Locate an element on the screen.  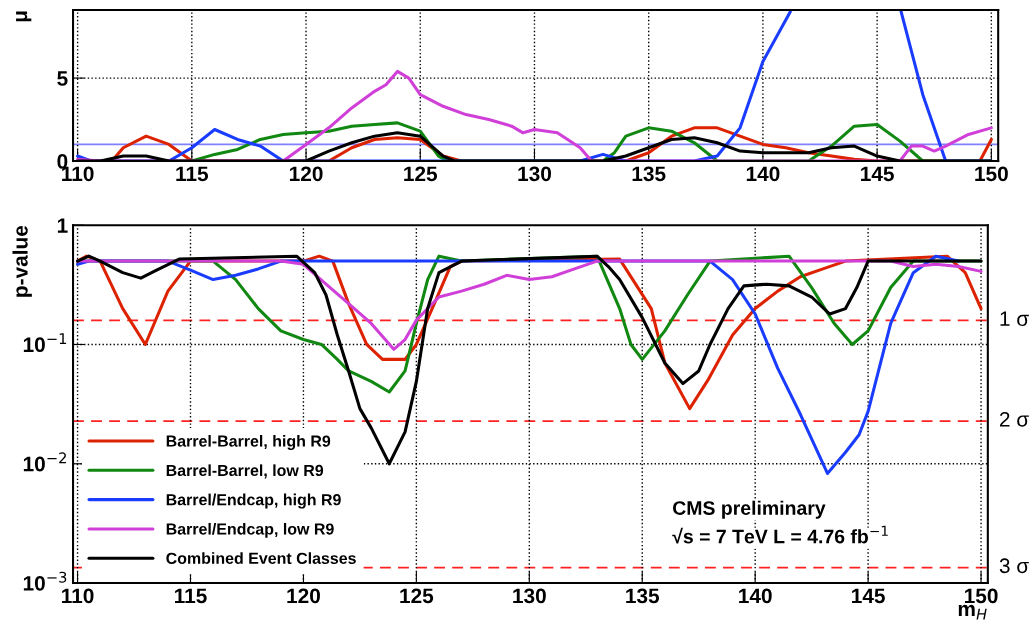
y-tick-label: 5 is located at coordinates (62, 78).